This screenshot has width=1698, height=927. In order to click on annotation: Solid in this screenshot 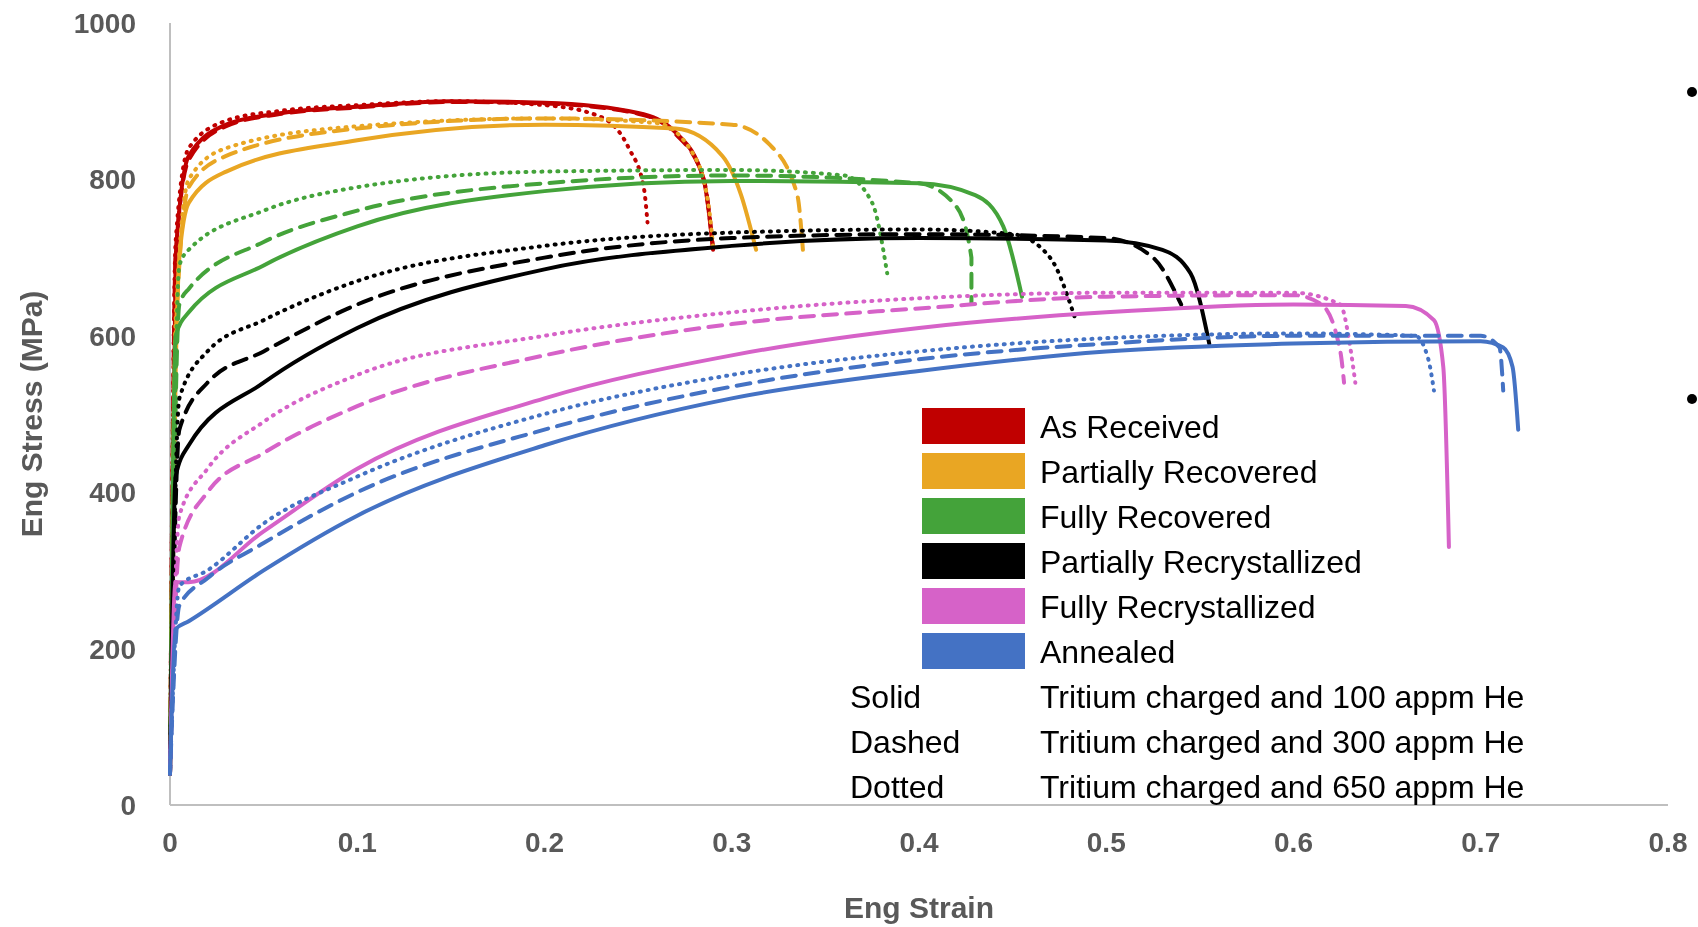, I will do `click(886, 697)`.